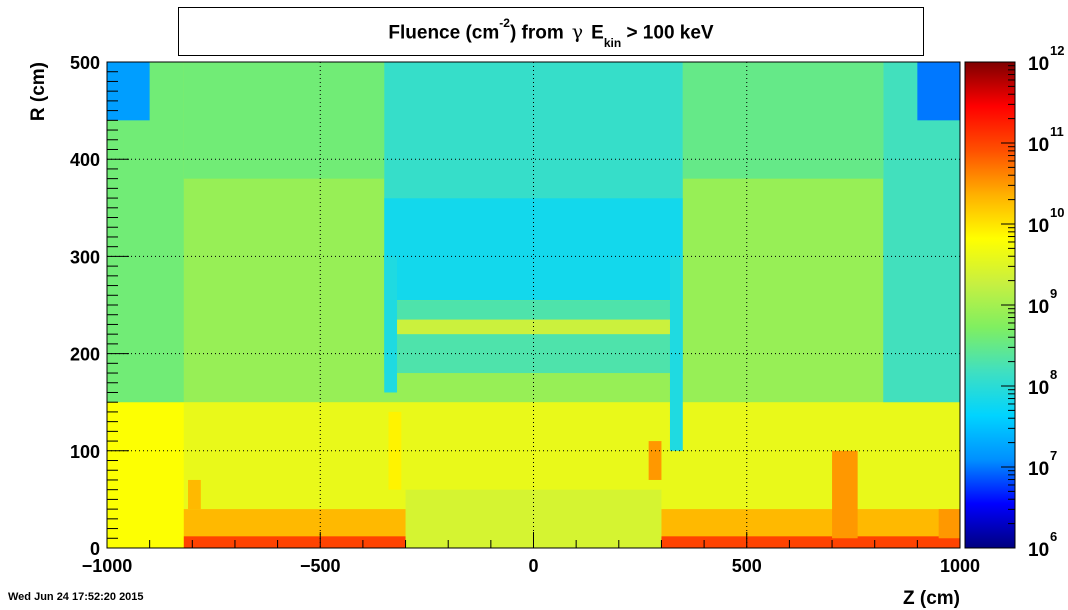 This screenshot has width=1068, height=610. I want to click on chart-title-box: Fluence (cm-2) from γ Ekin > 100 keV, so click(551, 31).